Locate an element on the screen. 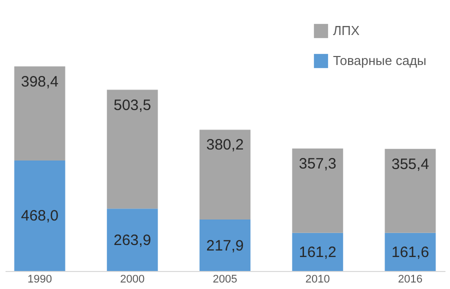 This screenshot has width=450, height=289. data-label: 217,9 is located at coordinates (225, 245).